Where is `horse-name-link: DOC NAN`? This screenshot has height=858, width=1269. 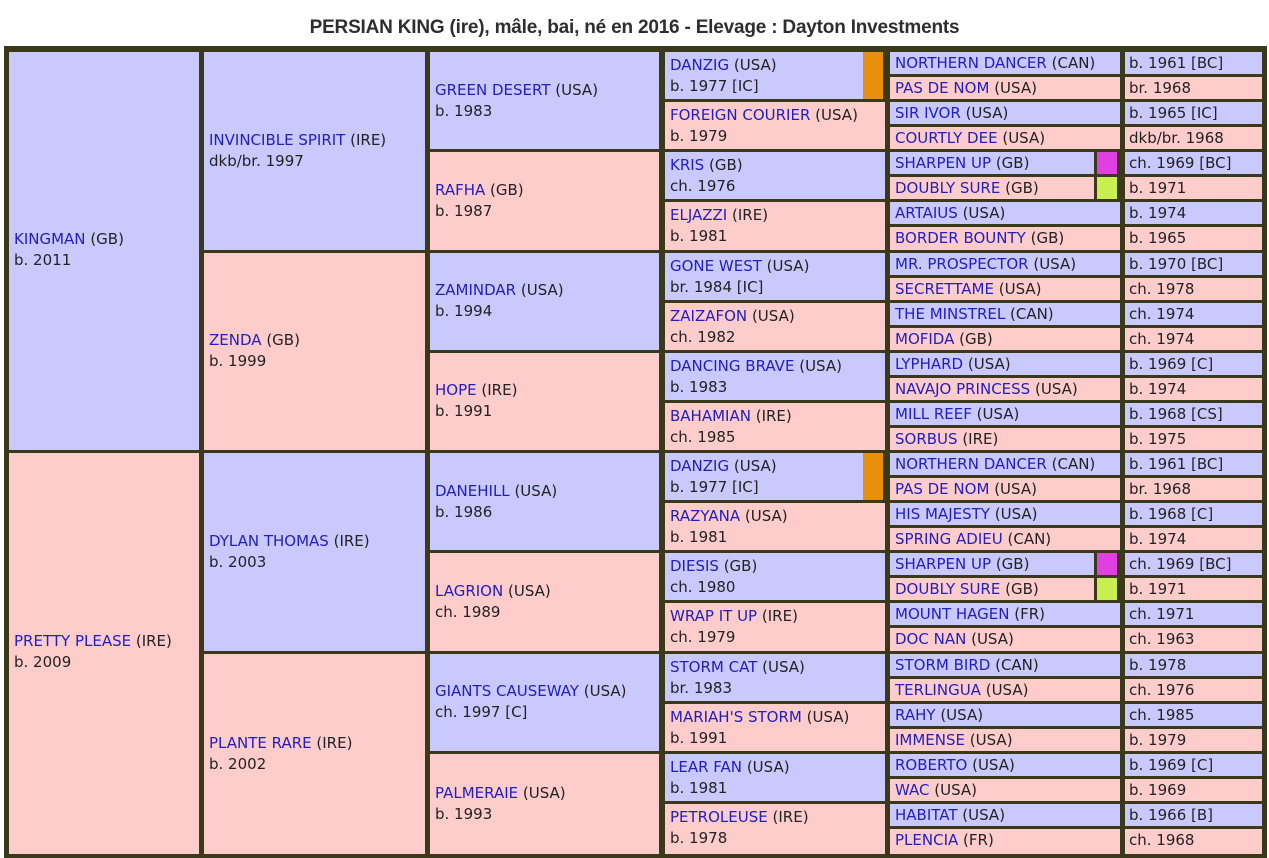 horse-name-link: DOC NAN is located at coordinates (931, 639).